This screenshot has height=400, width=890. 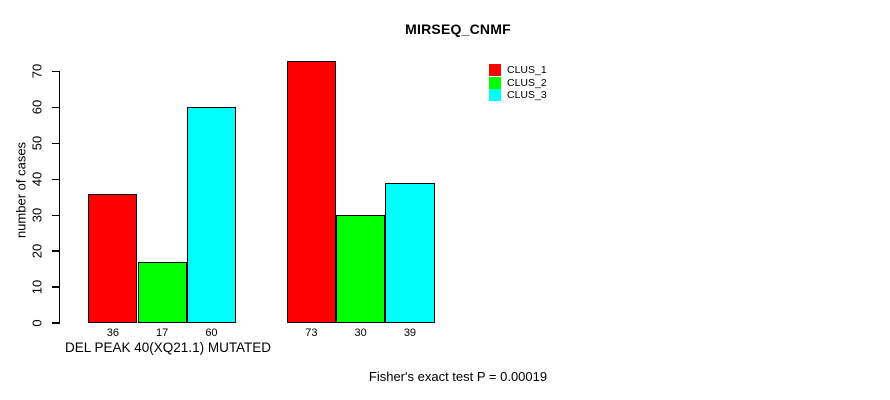 I want to click on legend-item-clus_2: CLUS_2, so click(x=518, y=83).